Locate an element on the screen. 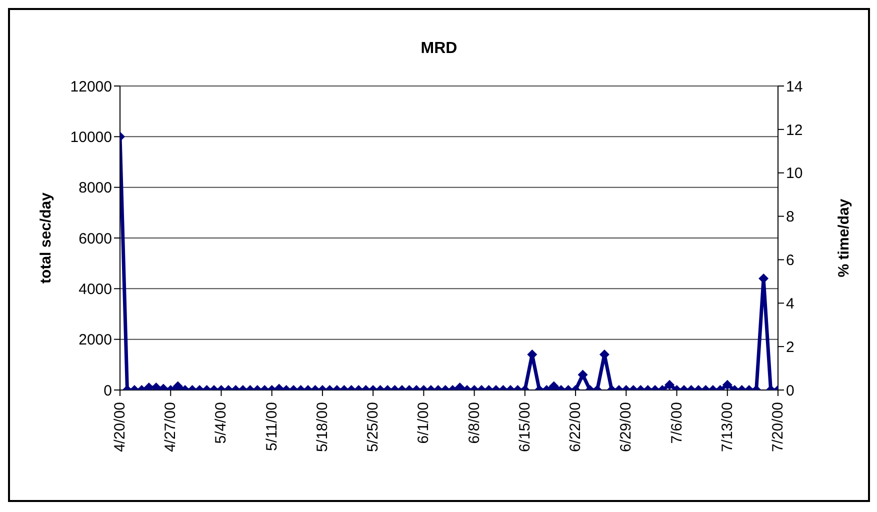 The height and width of the screenshot is (512, 877). y2-tick-label: 0 is located at coordinates (790, 391).